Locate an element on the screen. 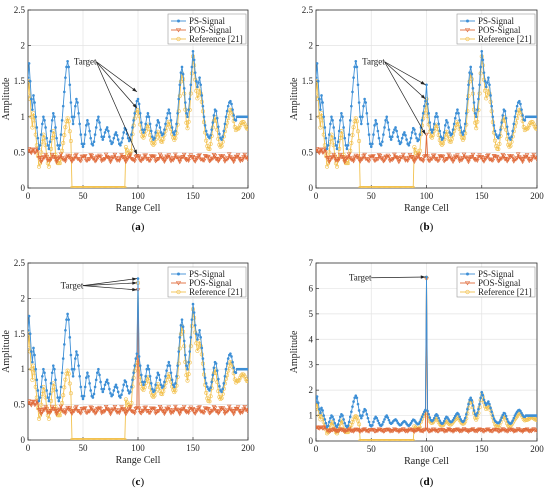  target-arrowhead is located at coordinates (134, 283).